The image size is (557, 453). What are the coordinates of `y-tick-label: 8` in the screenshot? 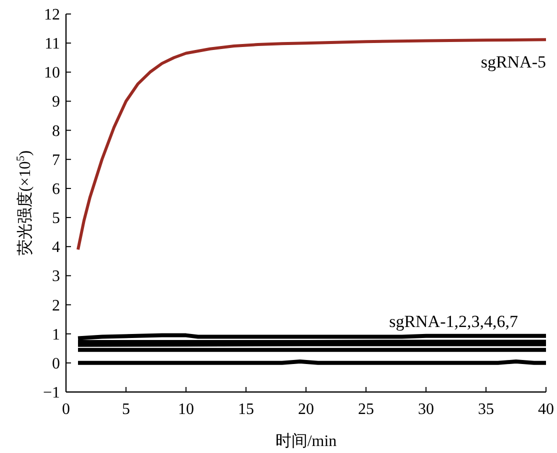 It's located at (56, 131).